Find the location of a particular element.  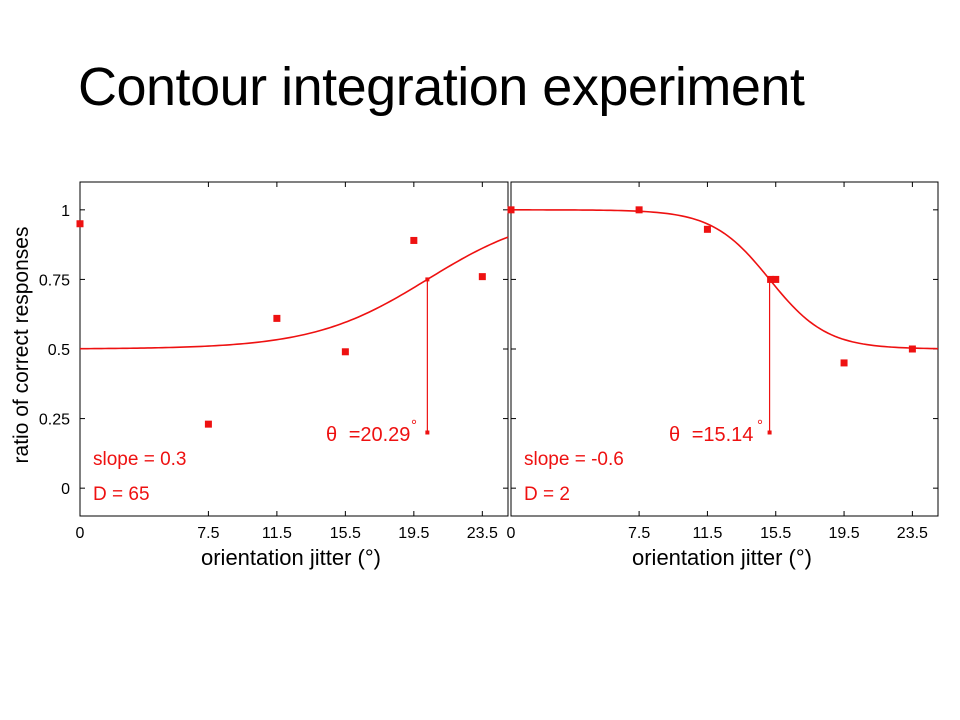

data-points-left is located at coordinates (281, 324).